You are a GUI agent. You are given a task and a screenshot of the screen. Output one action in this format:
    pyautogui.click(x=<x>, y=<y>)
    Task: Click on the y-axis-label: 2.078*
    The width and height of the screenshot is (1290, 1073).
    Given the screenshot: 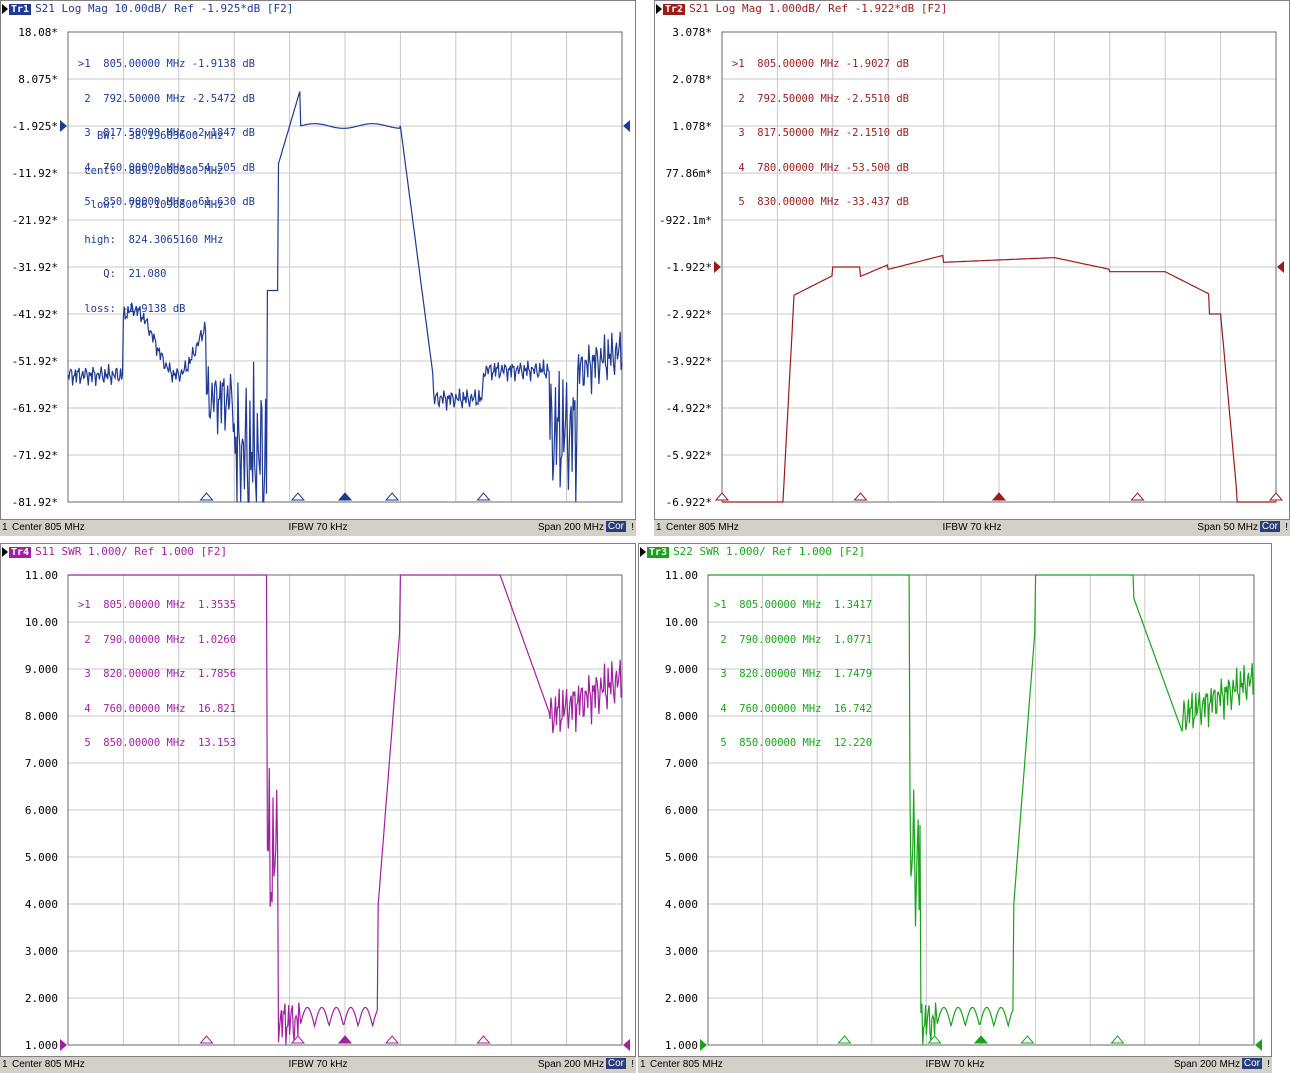 What is the action you would take?
    pyautogui.click(x=692, y=79)
    